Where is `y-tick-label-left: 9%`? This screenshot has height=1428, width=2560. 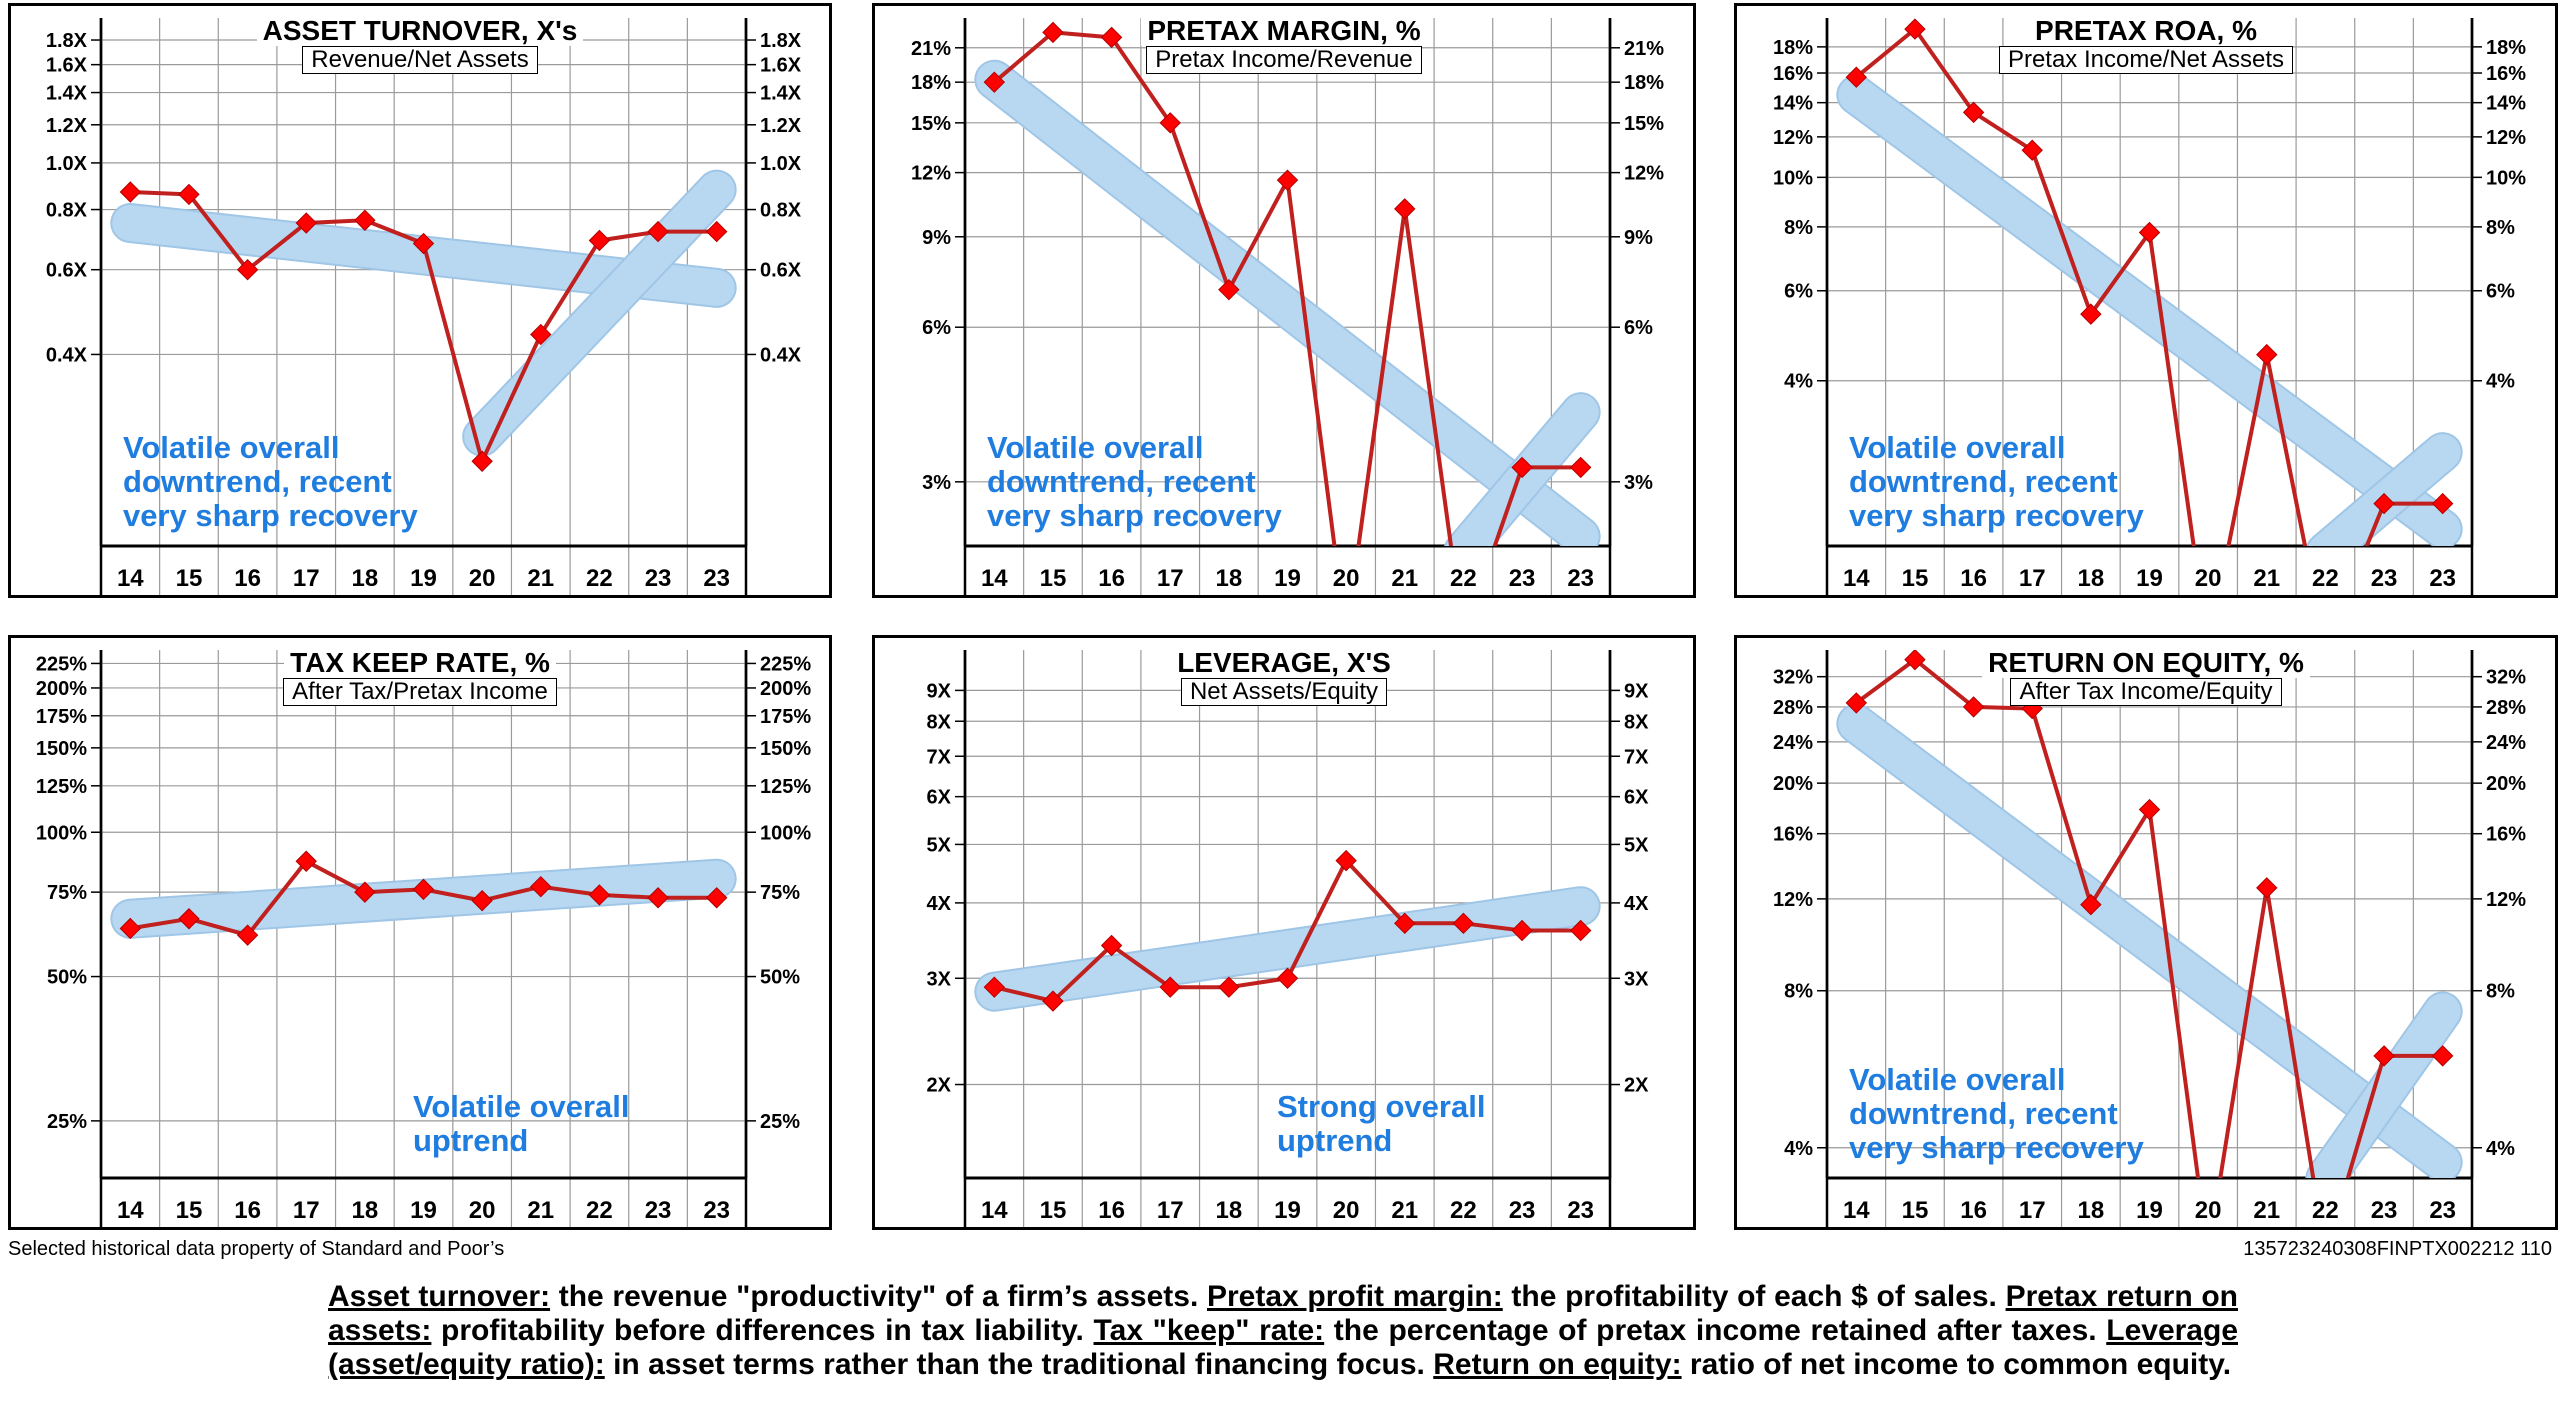
y-tick-label-left: 9% is located at coordinates (936, 238).